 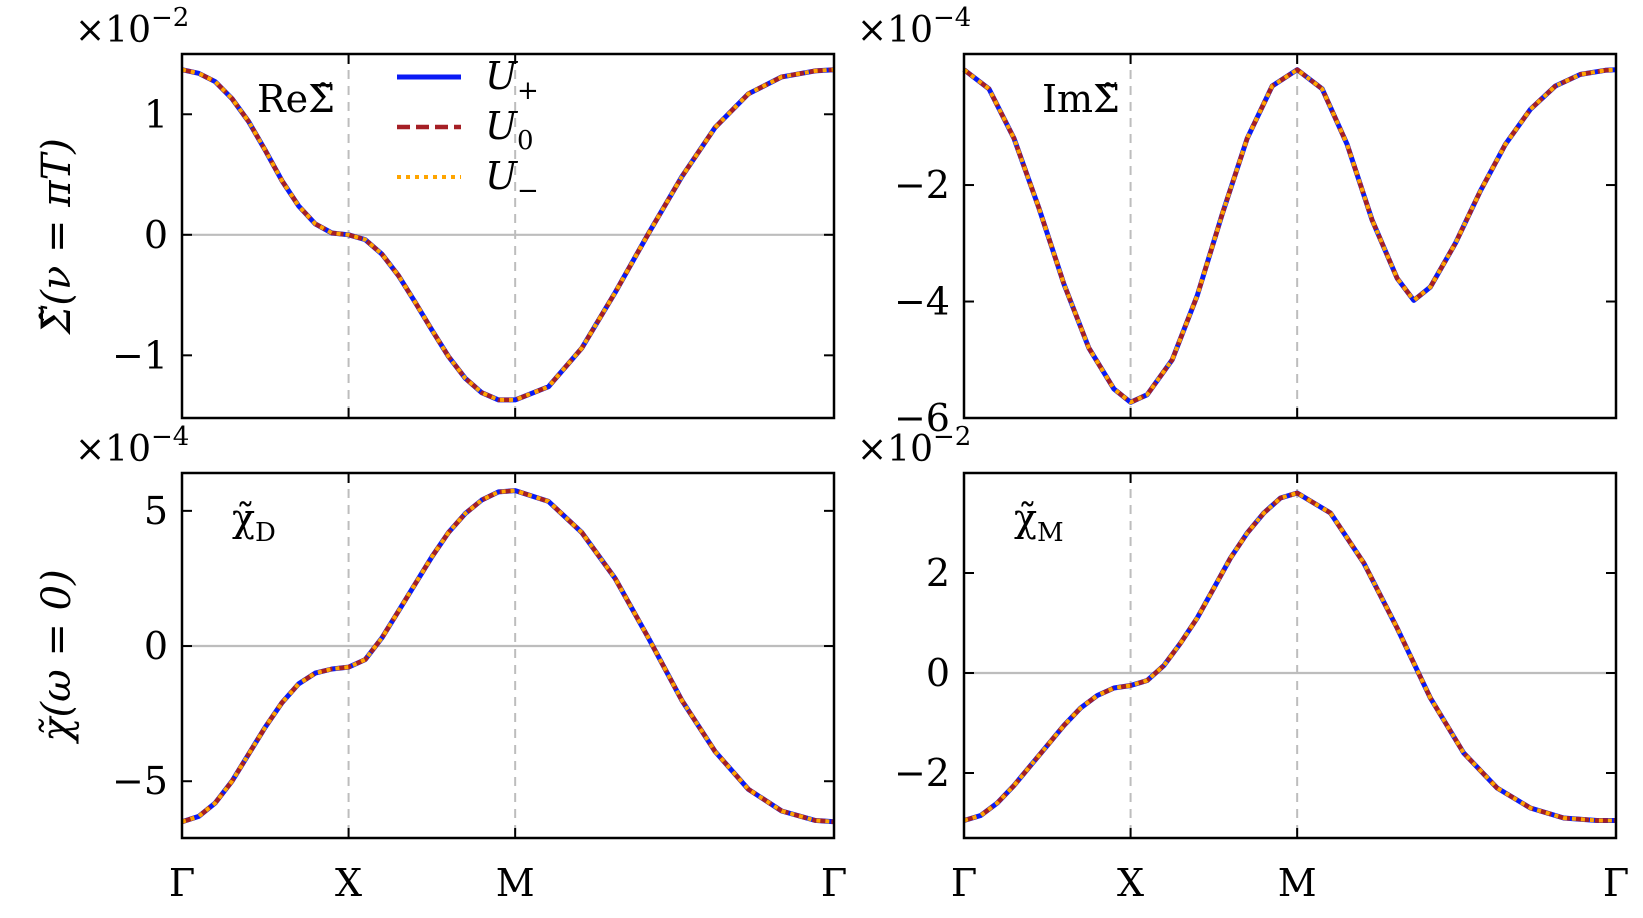 I want to click on panel-label: ImΣ̃, so click(x=1081, y=99).